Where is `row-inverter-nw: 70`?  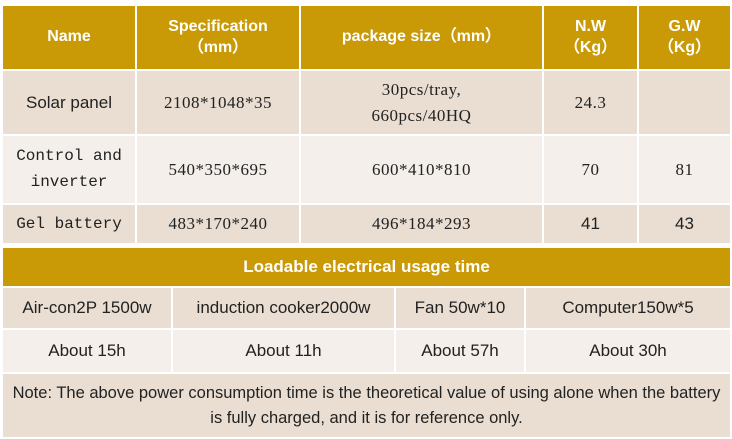
row-inverter-nw: 70 is located at coordinates (590, 169).